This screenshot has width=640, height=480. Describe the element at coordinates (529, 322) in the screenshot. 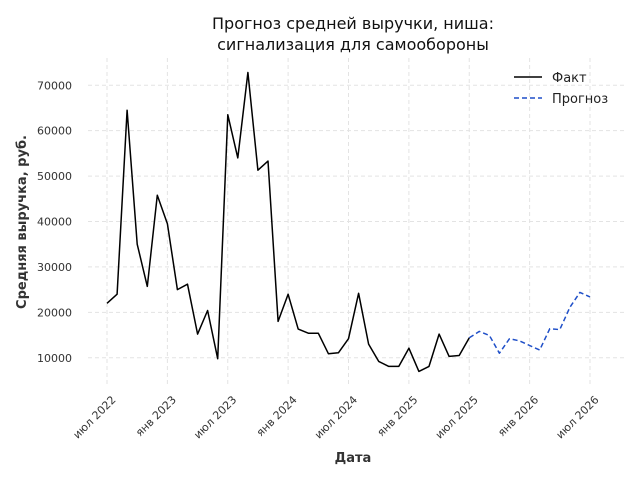

I see `series-line-forecast` at that location.